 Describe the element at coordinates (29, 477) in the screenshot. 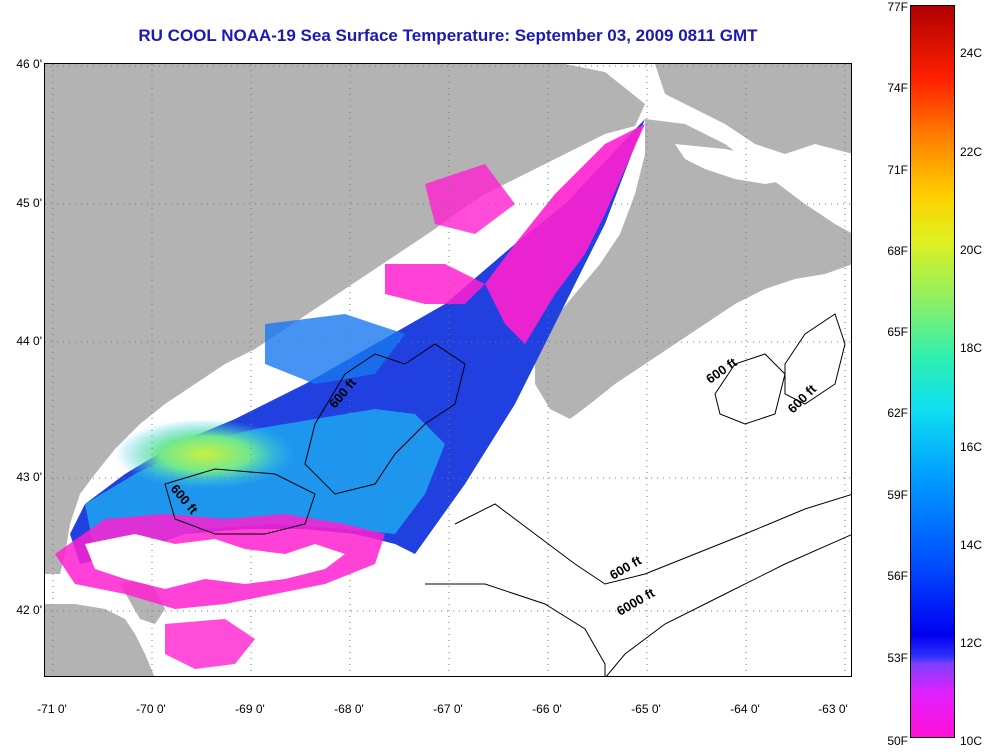

I see `lat-label-43: 43 0'` at that location.